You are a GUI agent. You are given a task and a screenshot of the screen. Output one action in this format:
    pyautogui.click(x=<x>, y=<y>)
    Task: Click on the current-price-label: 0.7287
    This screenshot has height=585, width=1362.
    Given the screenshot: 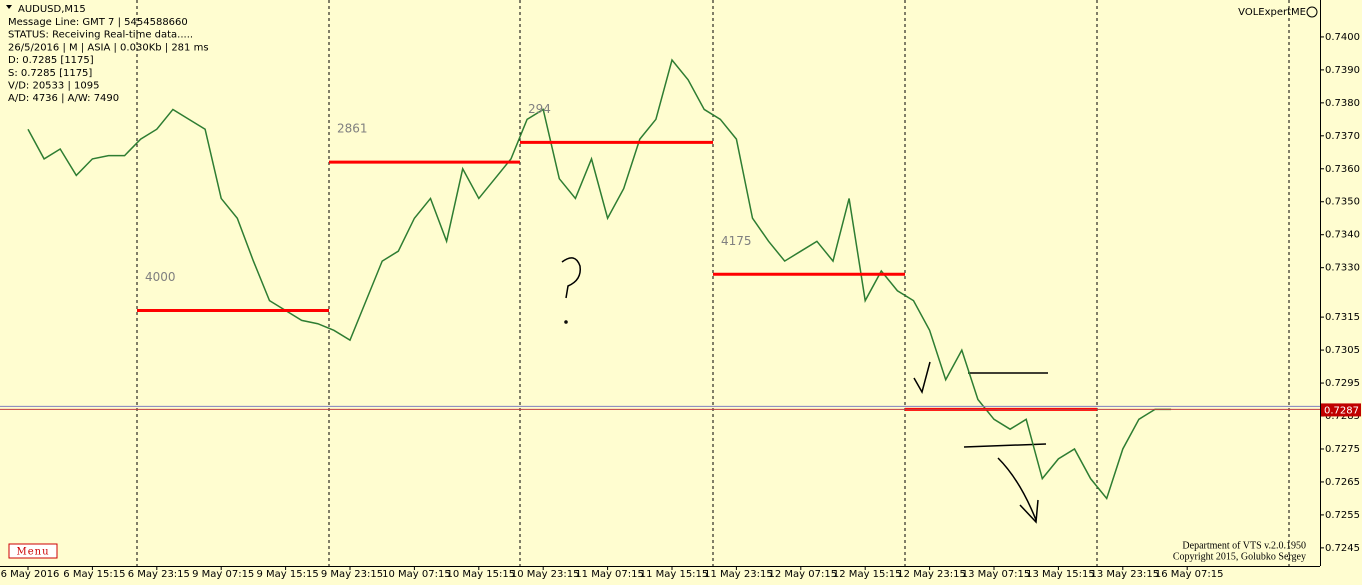 What is the action you would take?
    pyautogui.click(x=1341, y=410)
    